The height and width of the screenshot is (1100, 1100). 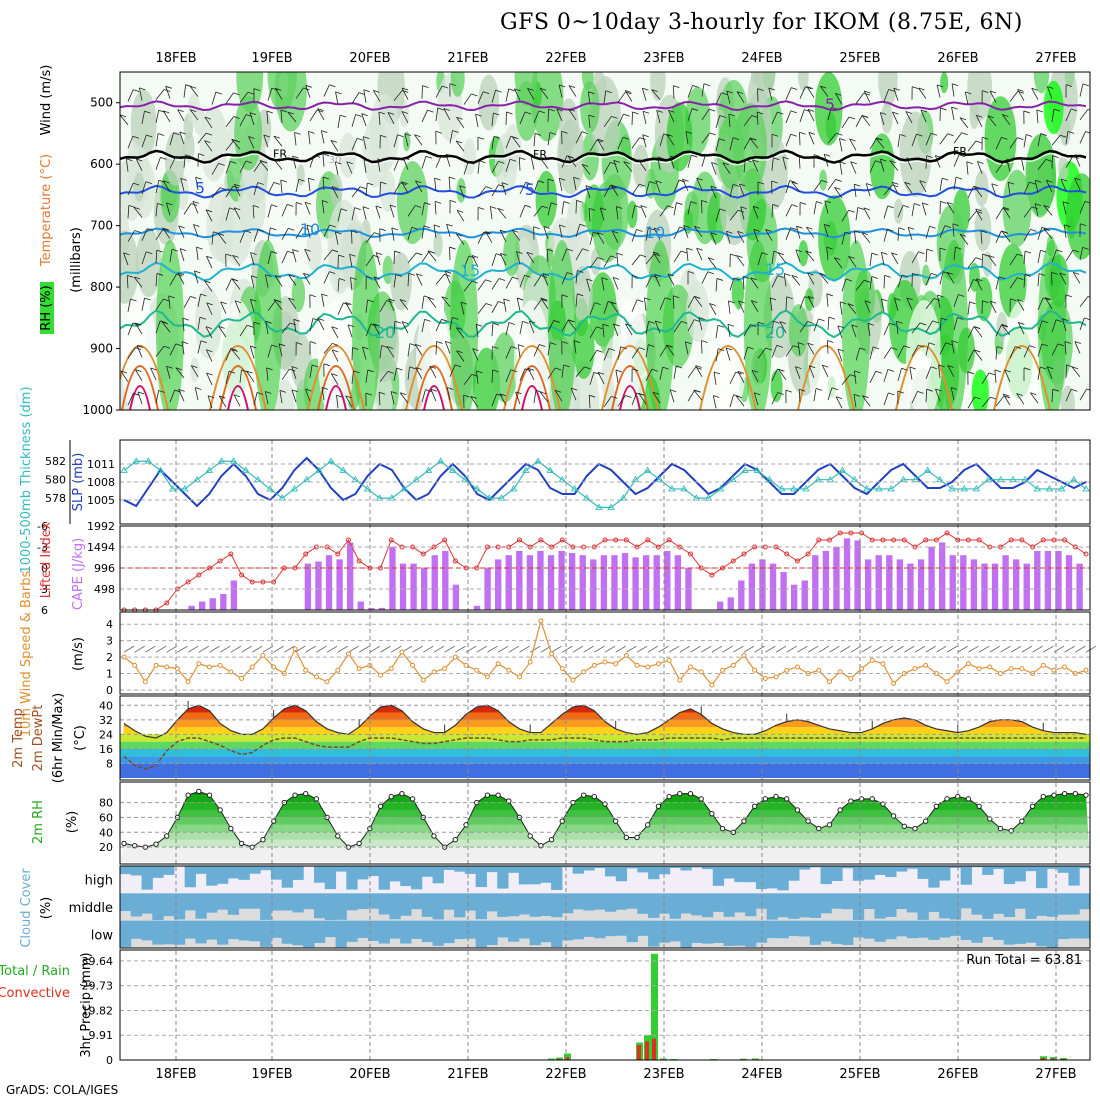 I want to click on li-point, so click(x=167, y=603).